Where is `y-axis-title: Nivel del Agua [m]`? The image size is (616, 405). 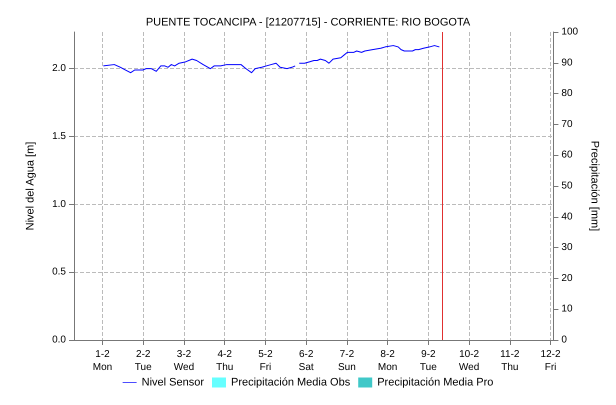
y-axis-title: Nivel del Agua [m] is located at coordinates (30, 186).